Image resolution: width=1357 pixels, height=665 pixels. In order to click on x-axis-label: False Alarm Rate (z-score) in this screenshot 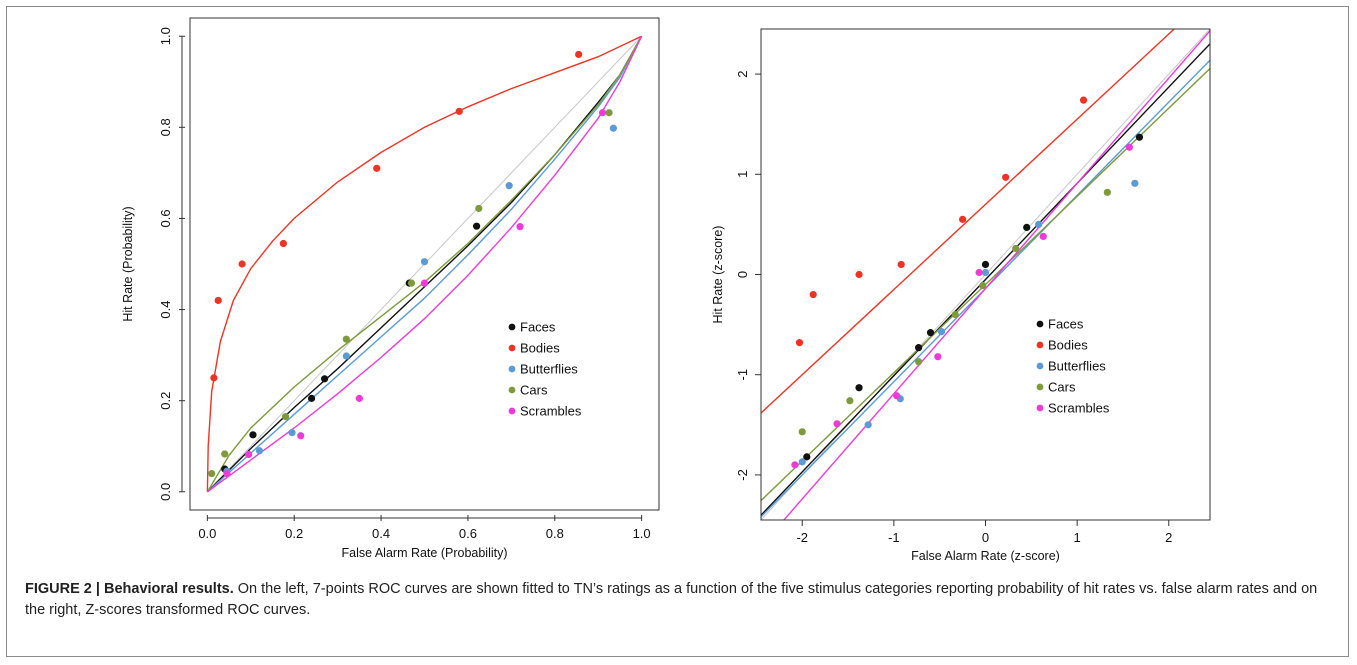, I will do `click(985, 556)`.